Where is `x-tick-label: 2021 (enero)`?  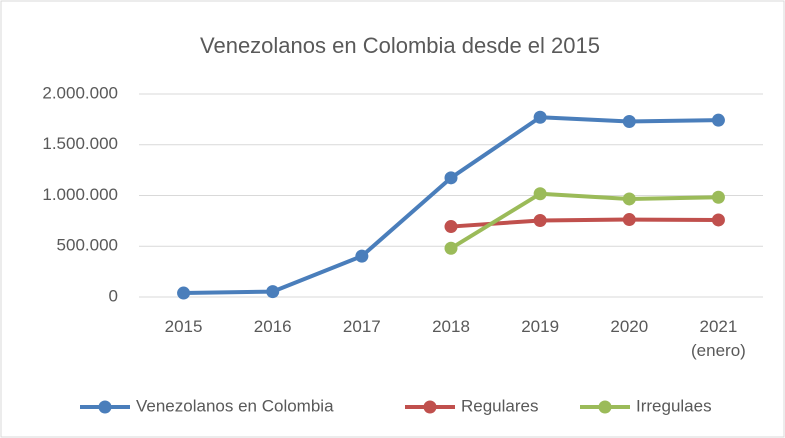 x-tick-label: 2021 (enero) is located at coordinates (718, 338).